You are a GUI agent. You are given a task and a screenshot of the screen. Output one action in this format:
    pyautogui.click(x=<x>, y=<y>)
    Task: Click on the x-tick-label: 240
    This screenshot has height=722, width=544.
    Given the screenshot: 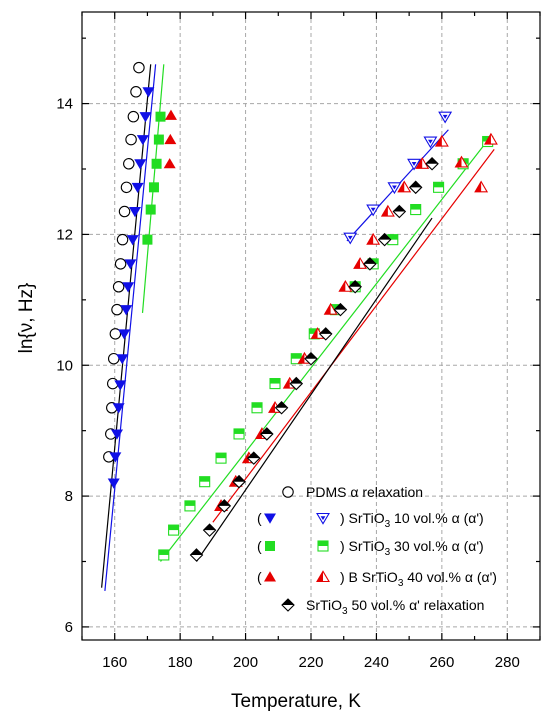 What is the action you would take?
    pyautogui.click(x=376, y=662)
    